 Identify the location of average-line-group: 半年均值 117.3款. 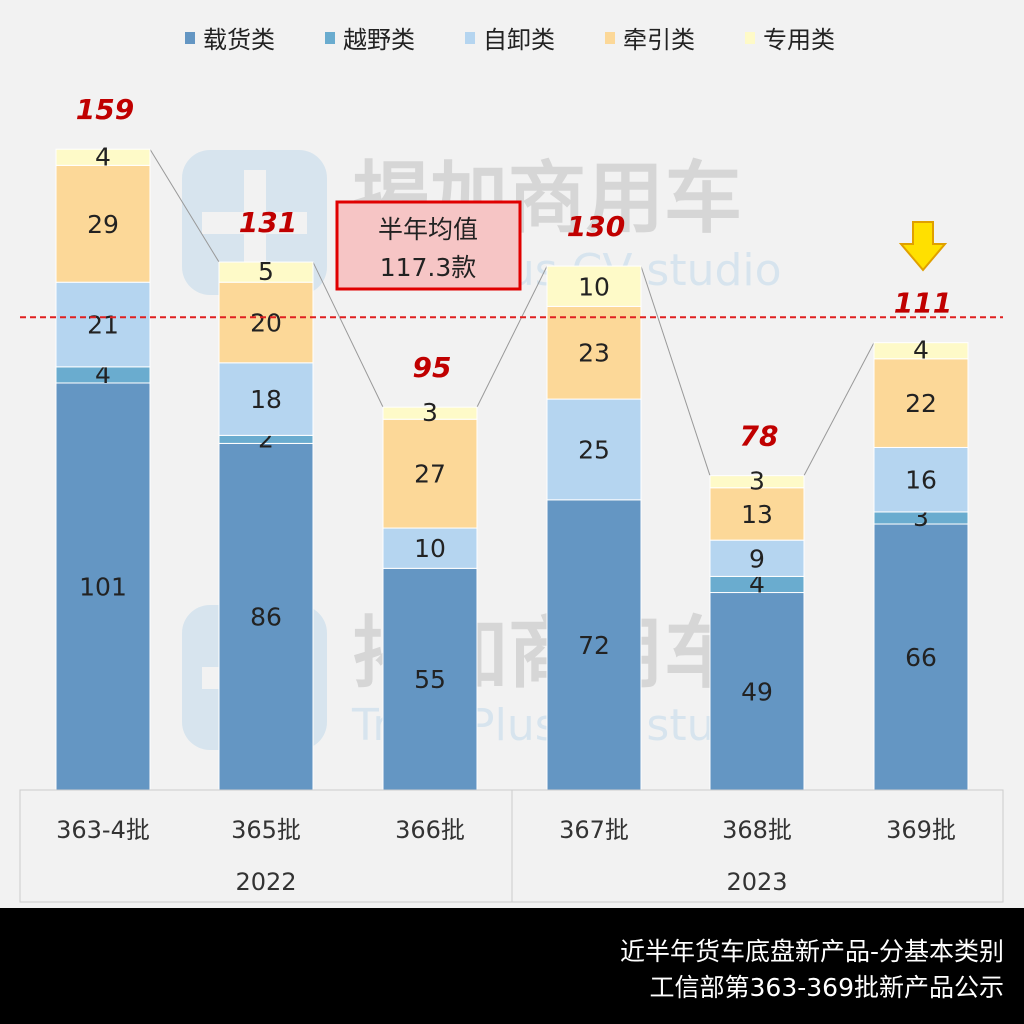
(511, 259).